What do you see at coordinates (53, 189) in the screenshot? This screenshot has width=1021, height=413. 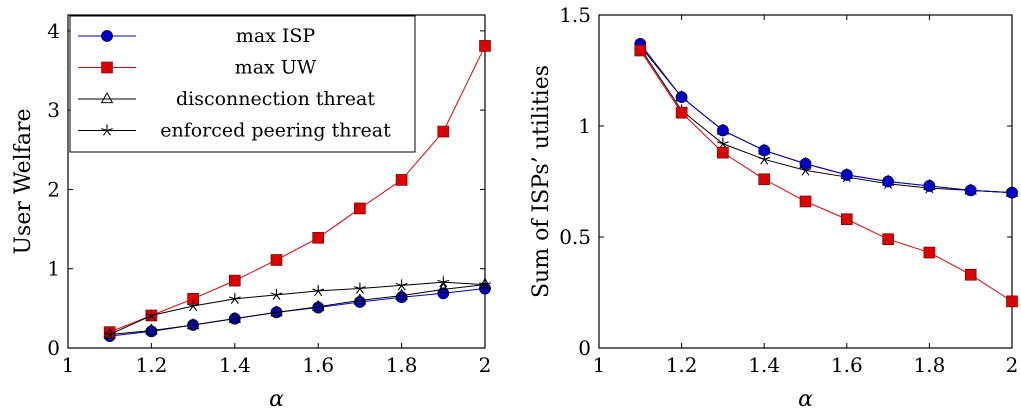 I see `y-tick-label: 2` at bounding box center [53, 189].